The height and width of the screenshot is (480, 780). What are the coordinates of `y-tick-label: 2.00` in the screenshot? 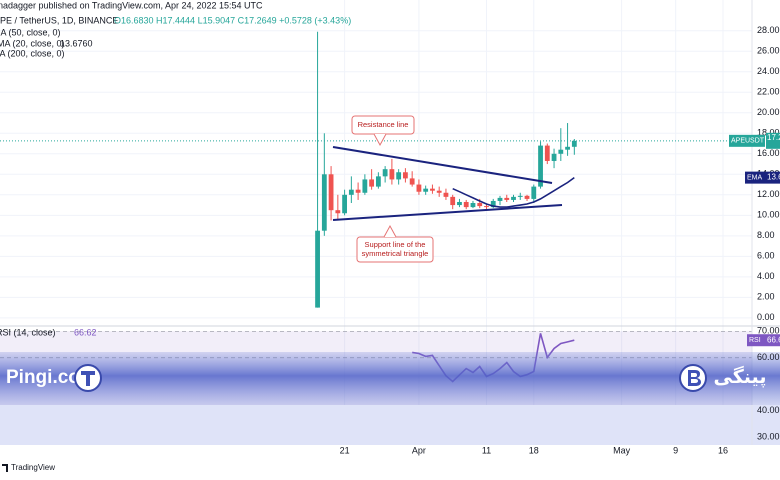 It's located at (766, 297).